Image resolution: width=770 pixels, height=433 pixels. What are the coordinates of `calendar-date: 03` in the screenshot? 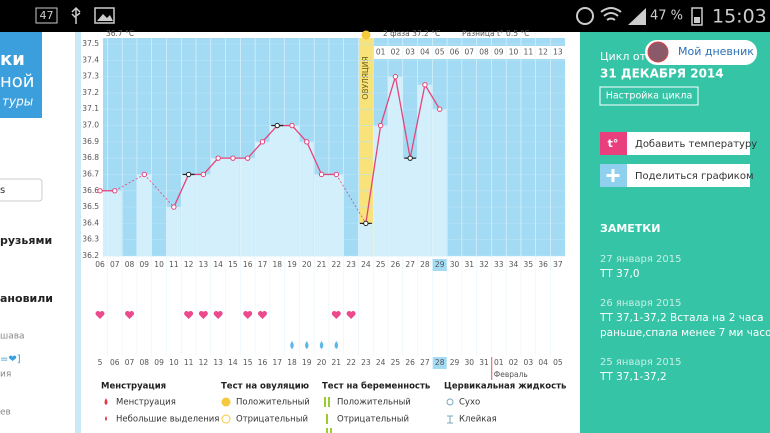 It's located at (529, 362).